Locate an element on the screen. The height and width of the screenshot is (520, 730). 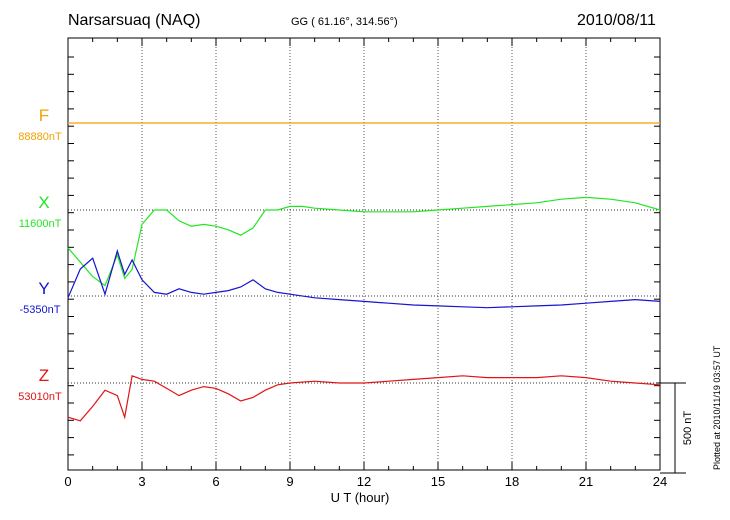
x-tick-label: 15 is located at coordinates (438, 481).